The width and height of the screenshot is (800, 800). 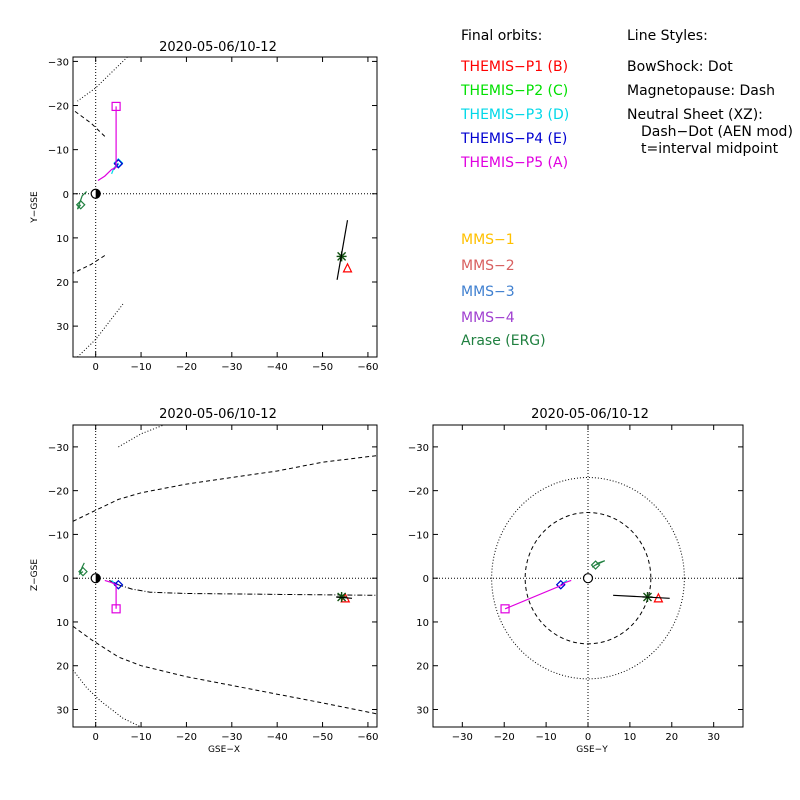 I want to click on legend-mms2: MMS−2, so click(x=488, y=266).